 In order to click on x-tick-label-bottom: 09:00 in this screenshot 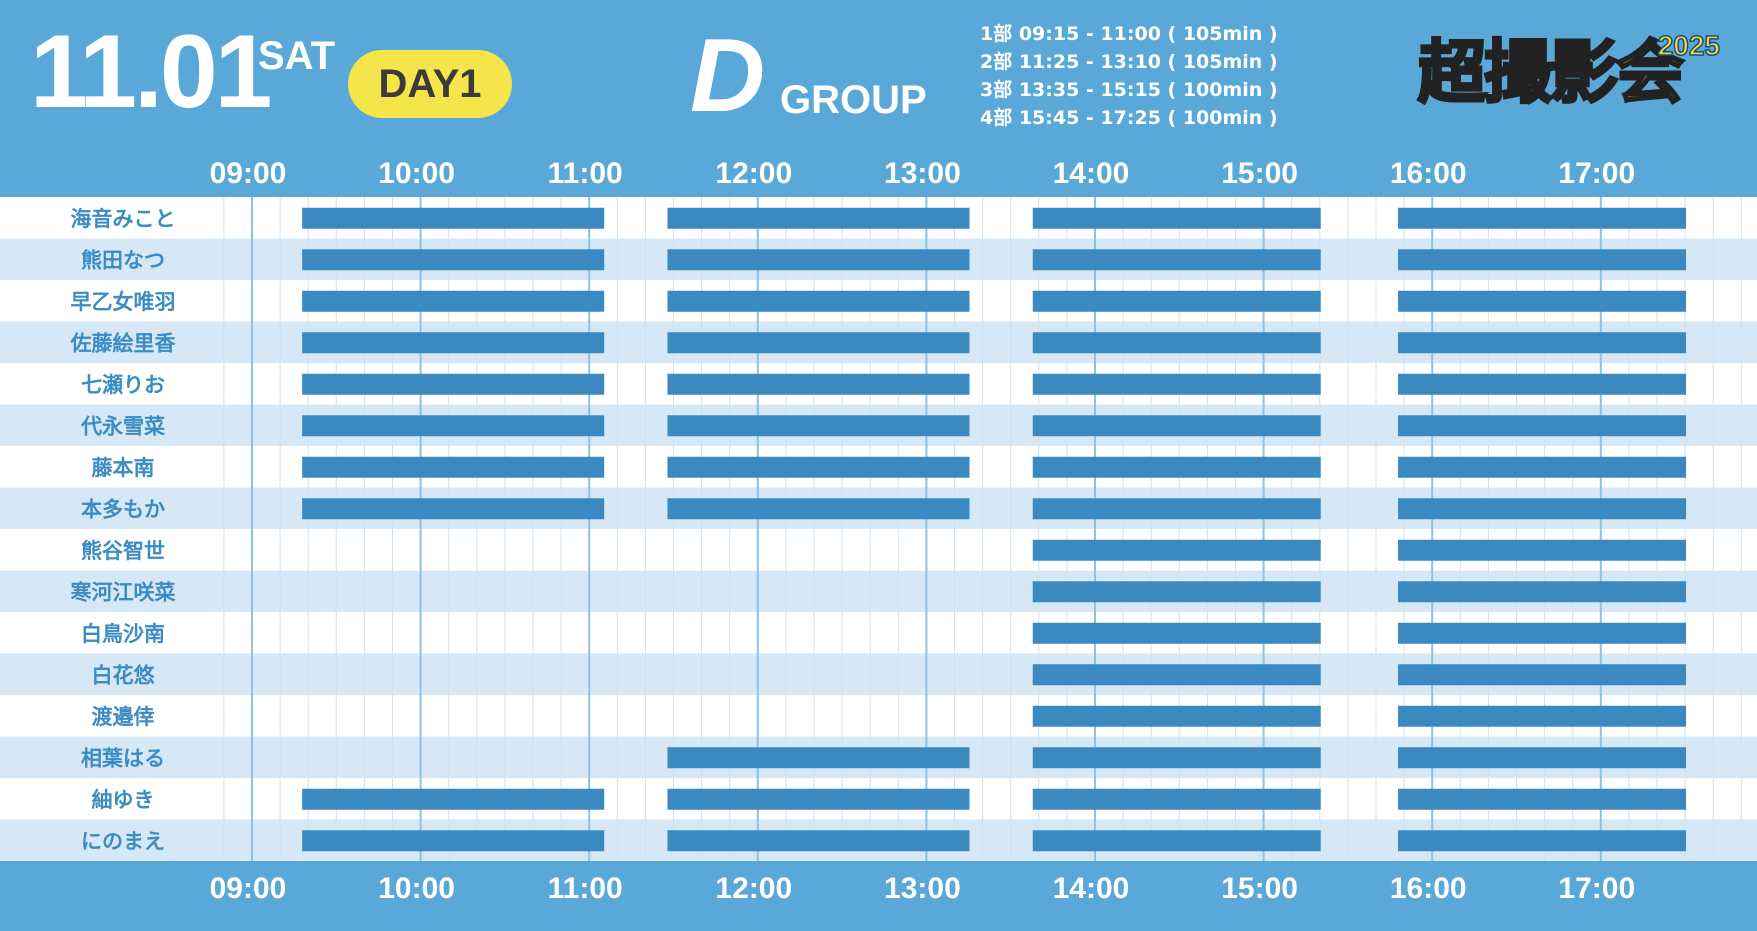, I will do `click(248, 888)`.